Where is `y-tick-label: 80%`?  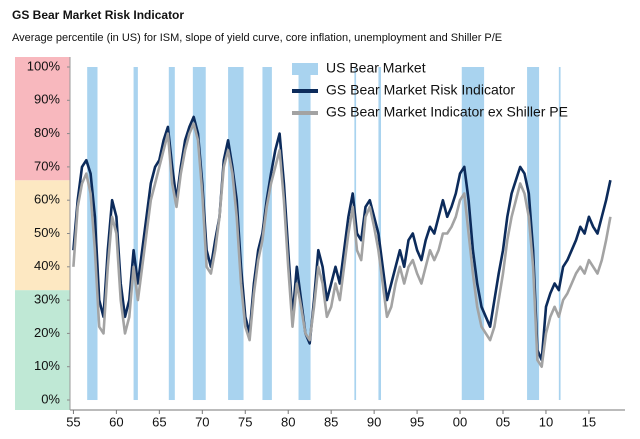 y-tick-label: 80% is located at coordinates (47, 132).